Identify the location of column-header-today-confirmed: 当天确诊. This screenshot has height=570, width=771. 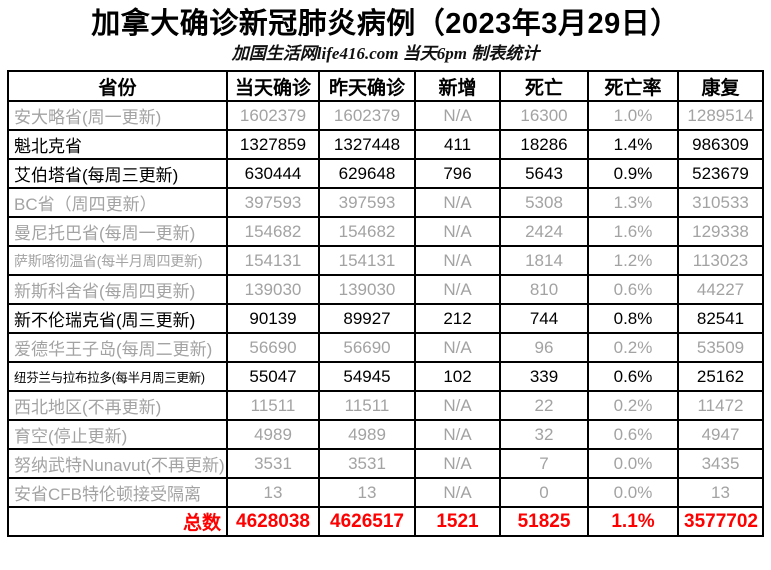
(273, 86).